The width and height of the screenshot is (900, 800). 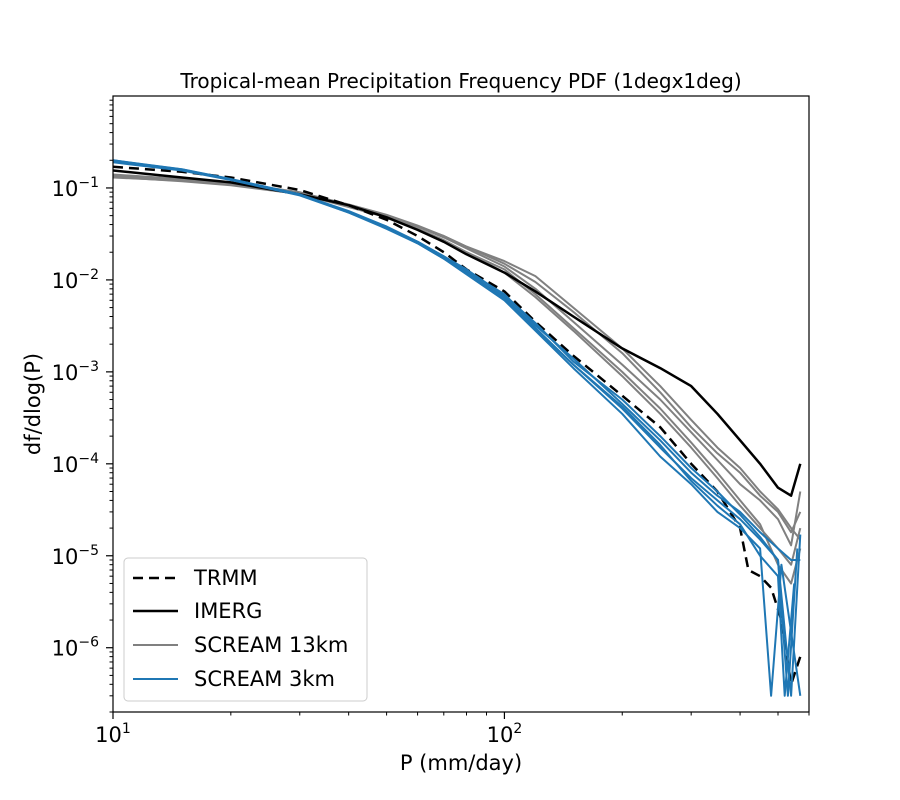 I want to click on legend-label-scream-13km: SCREAM 13km, so click(x=271, y=645).